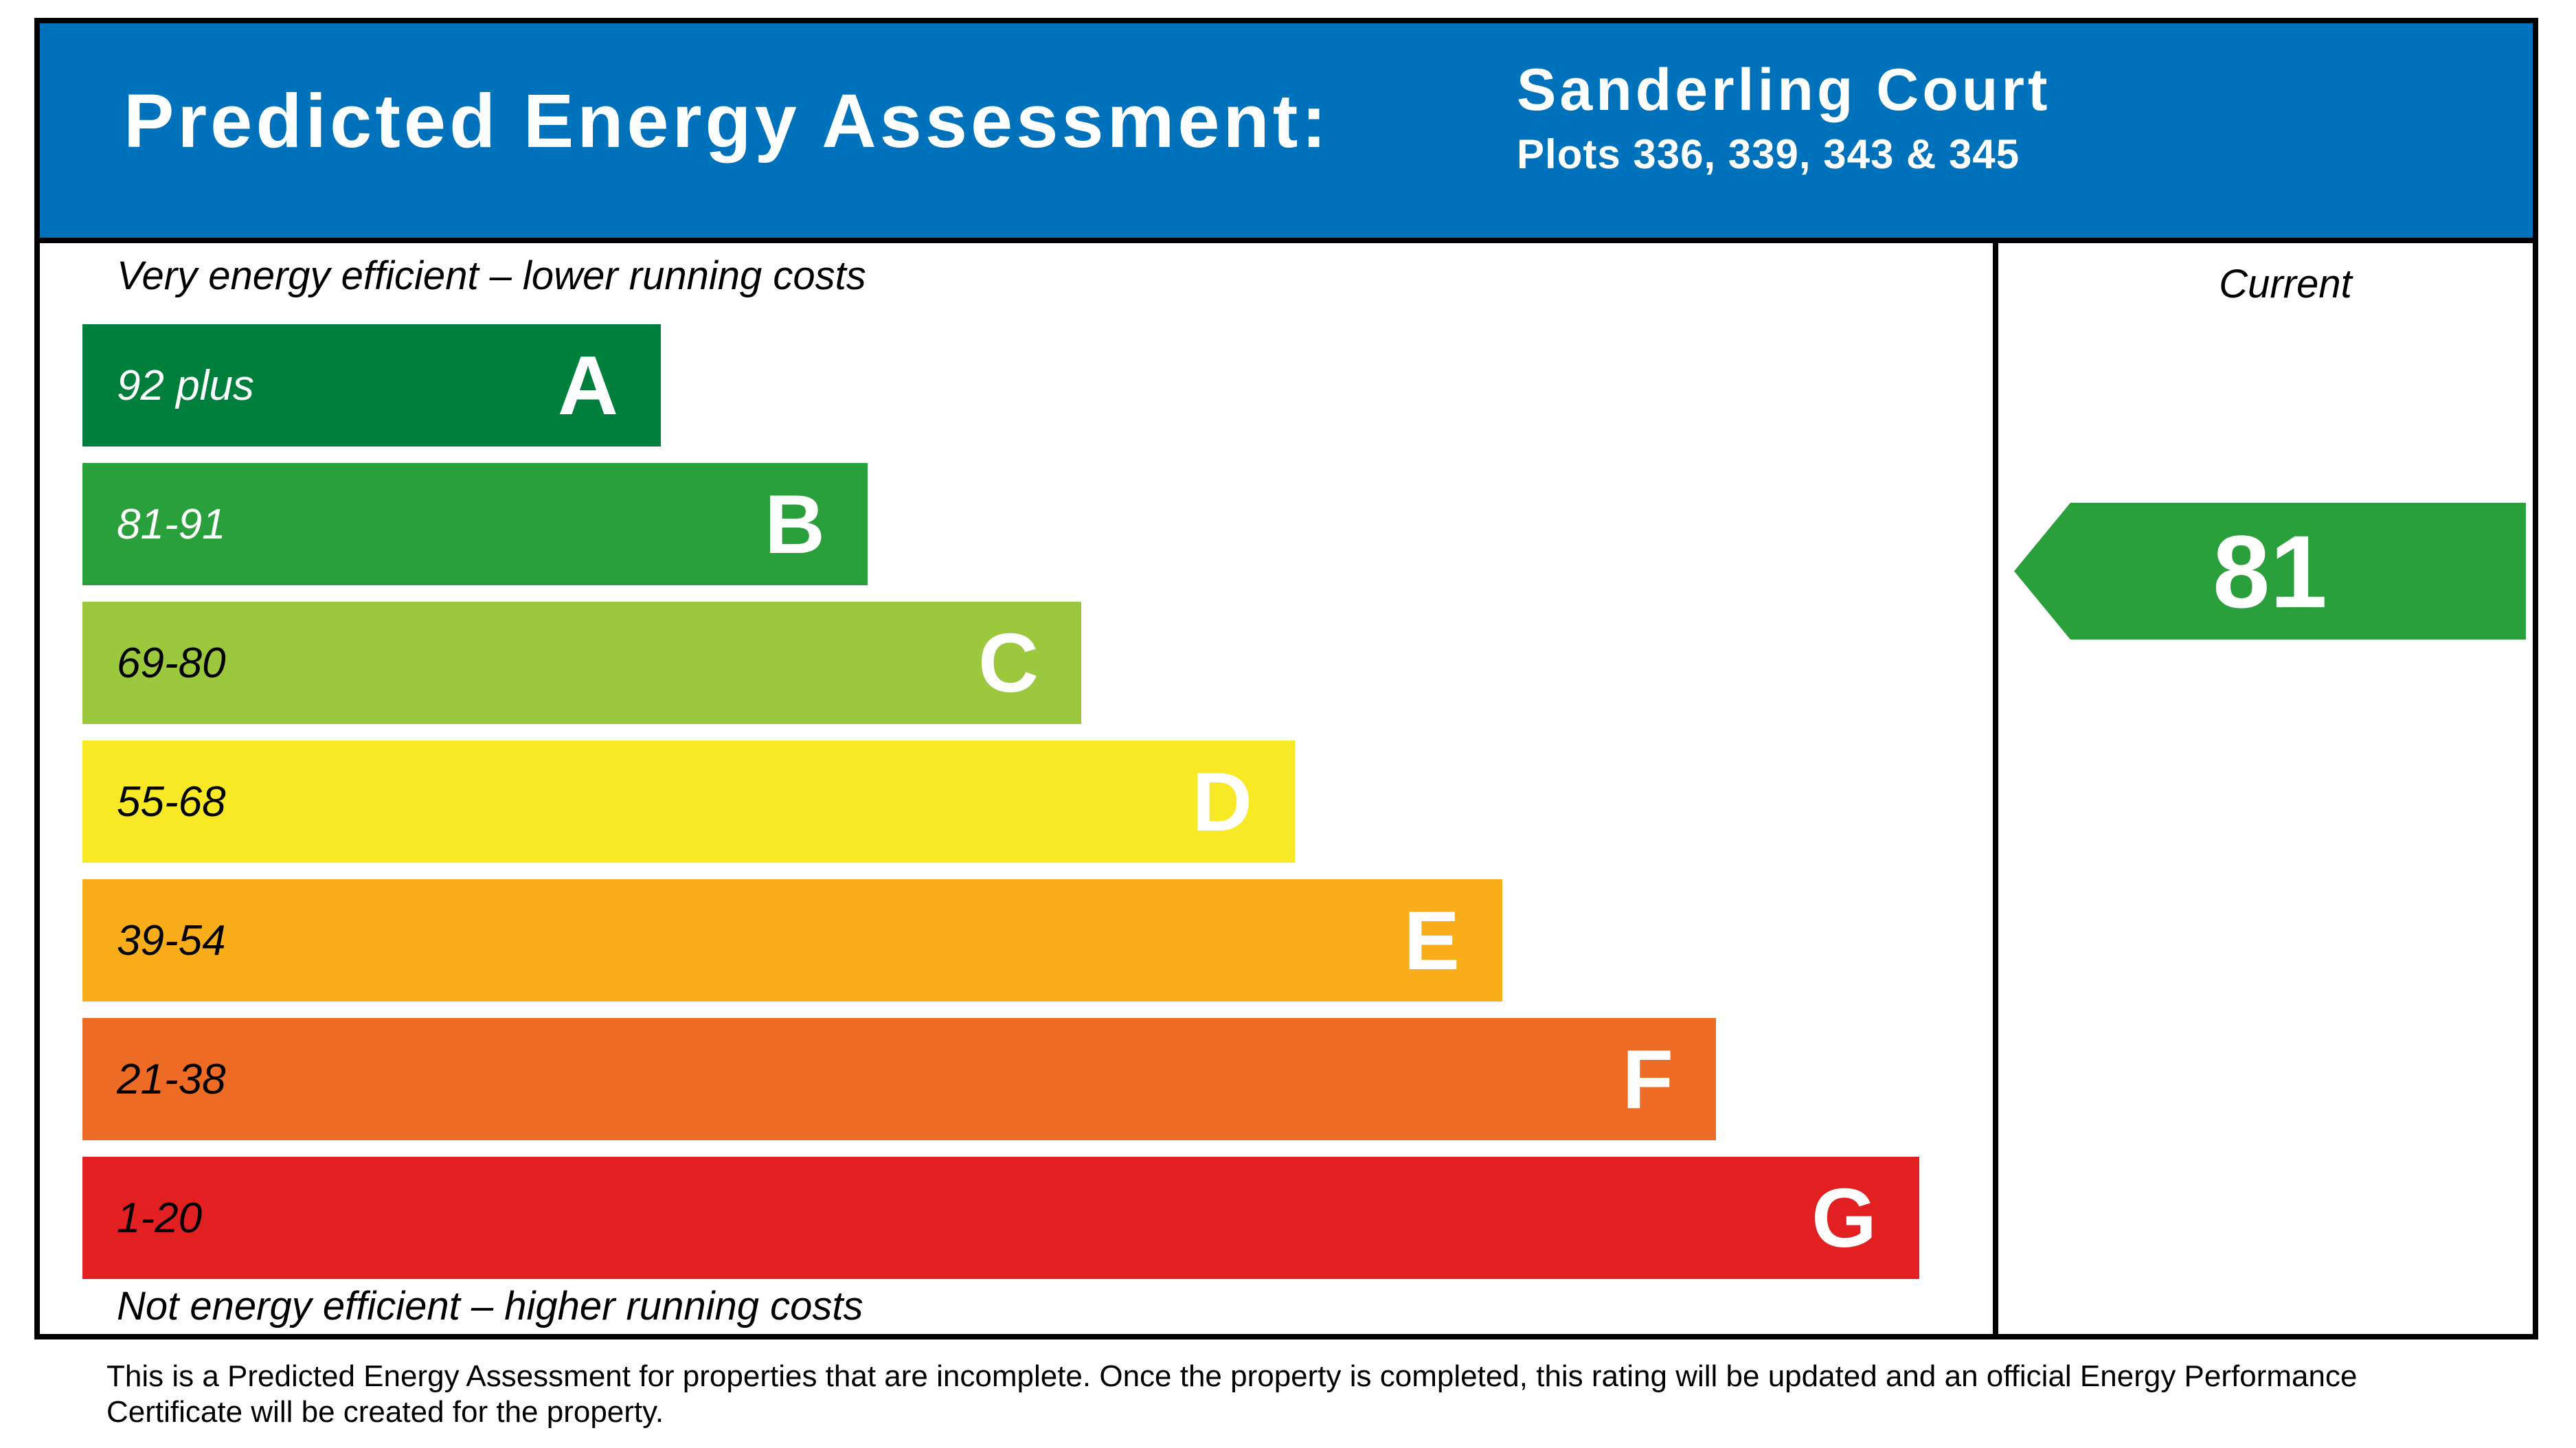 This screenshot has width=2576, height=1448. Describe the element at coordinates (1000, 1218) in the screenshot. I see `epc-band-g: 1-20 G` at that location.